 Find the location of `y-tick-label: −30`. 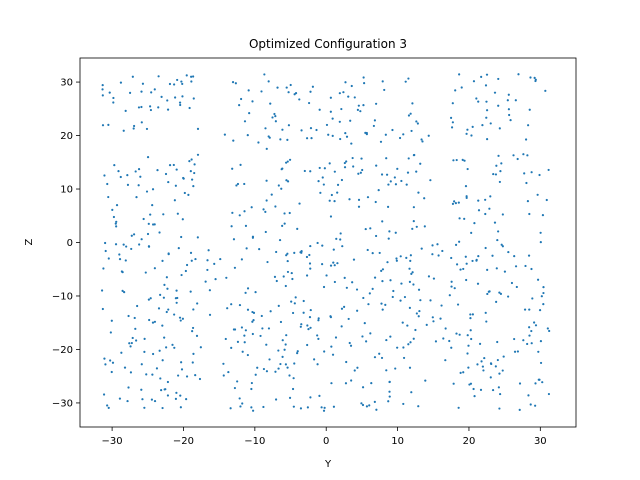

y-tick-label: −30 is located at coordinates (62, 403).